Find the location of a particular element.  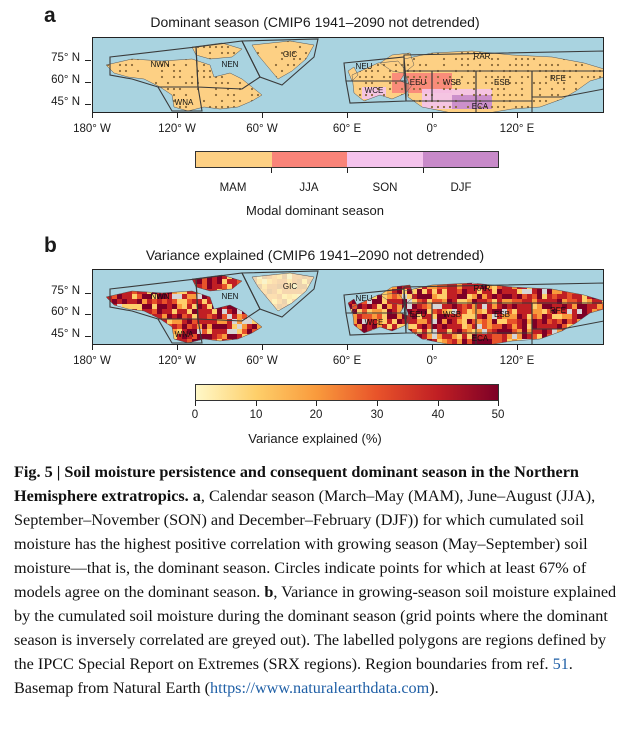

caption-url-link: https://www.naturalearthdata.com is located at coordinates (319, 688).